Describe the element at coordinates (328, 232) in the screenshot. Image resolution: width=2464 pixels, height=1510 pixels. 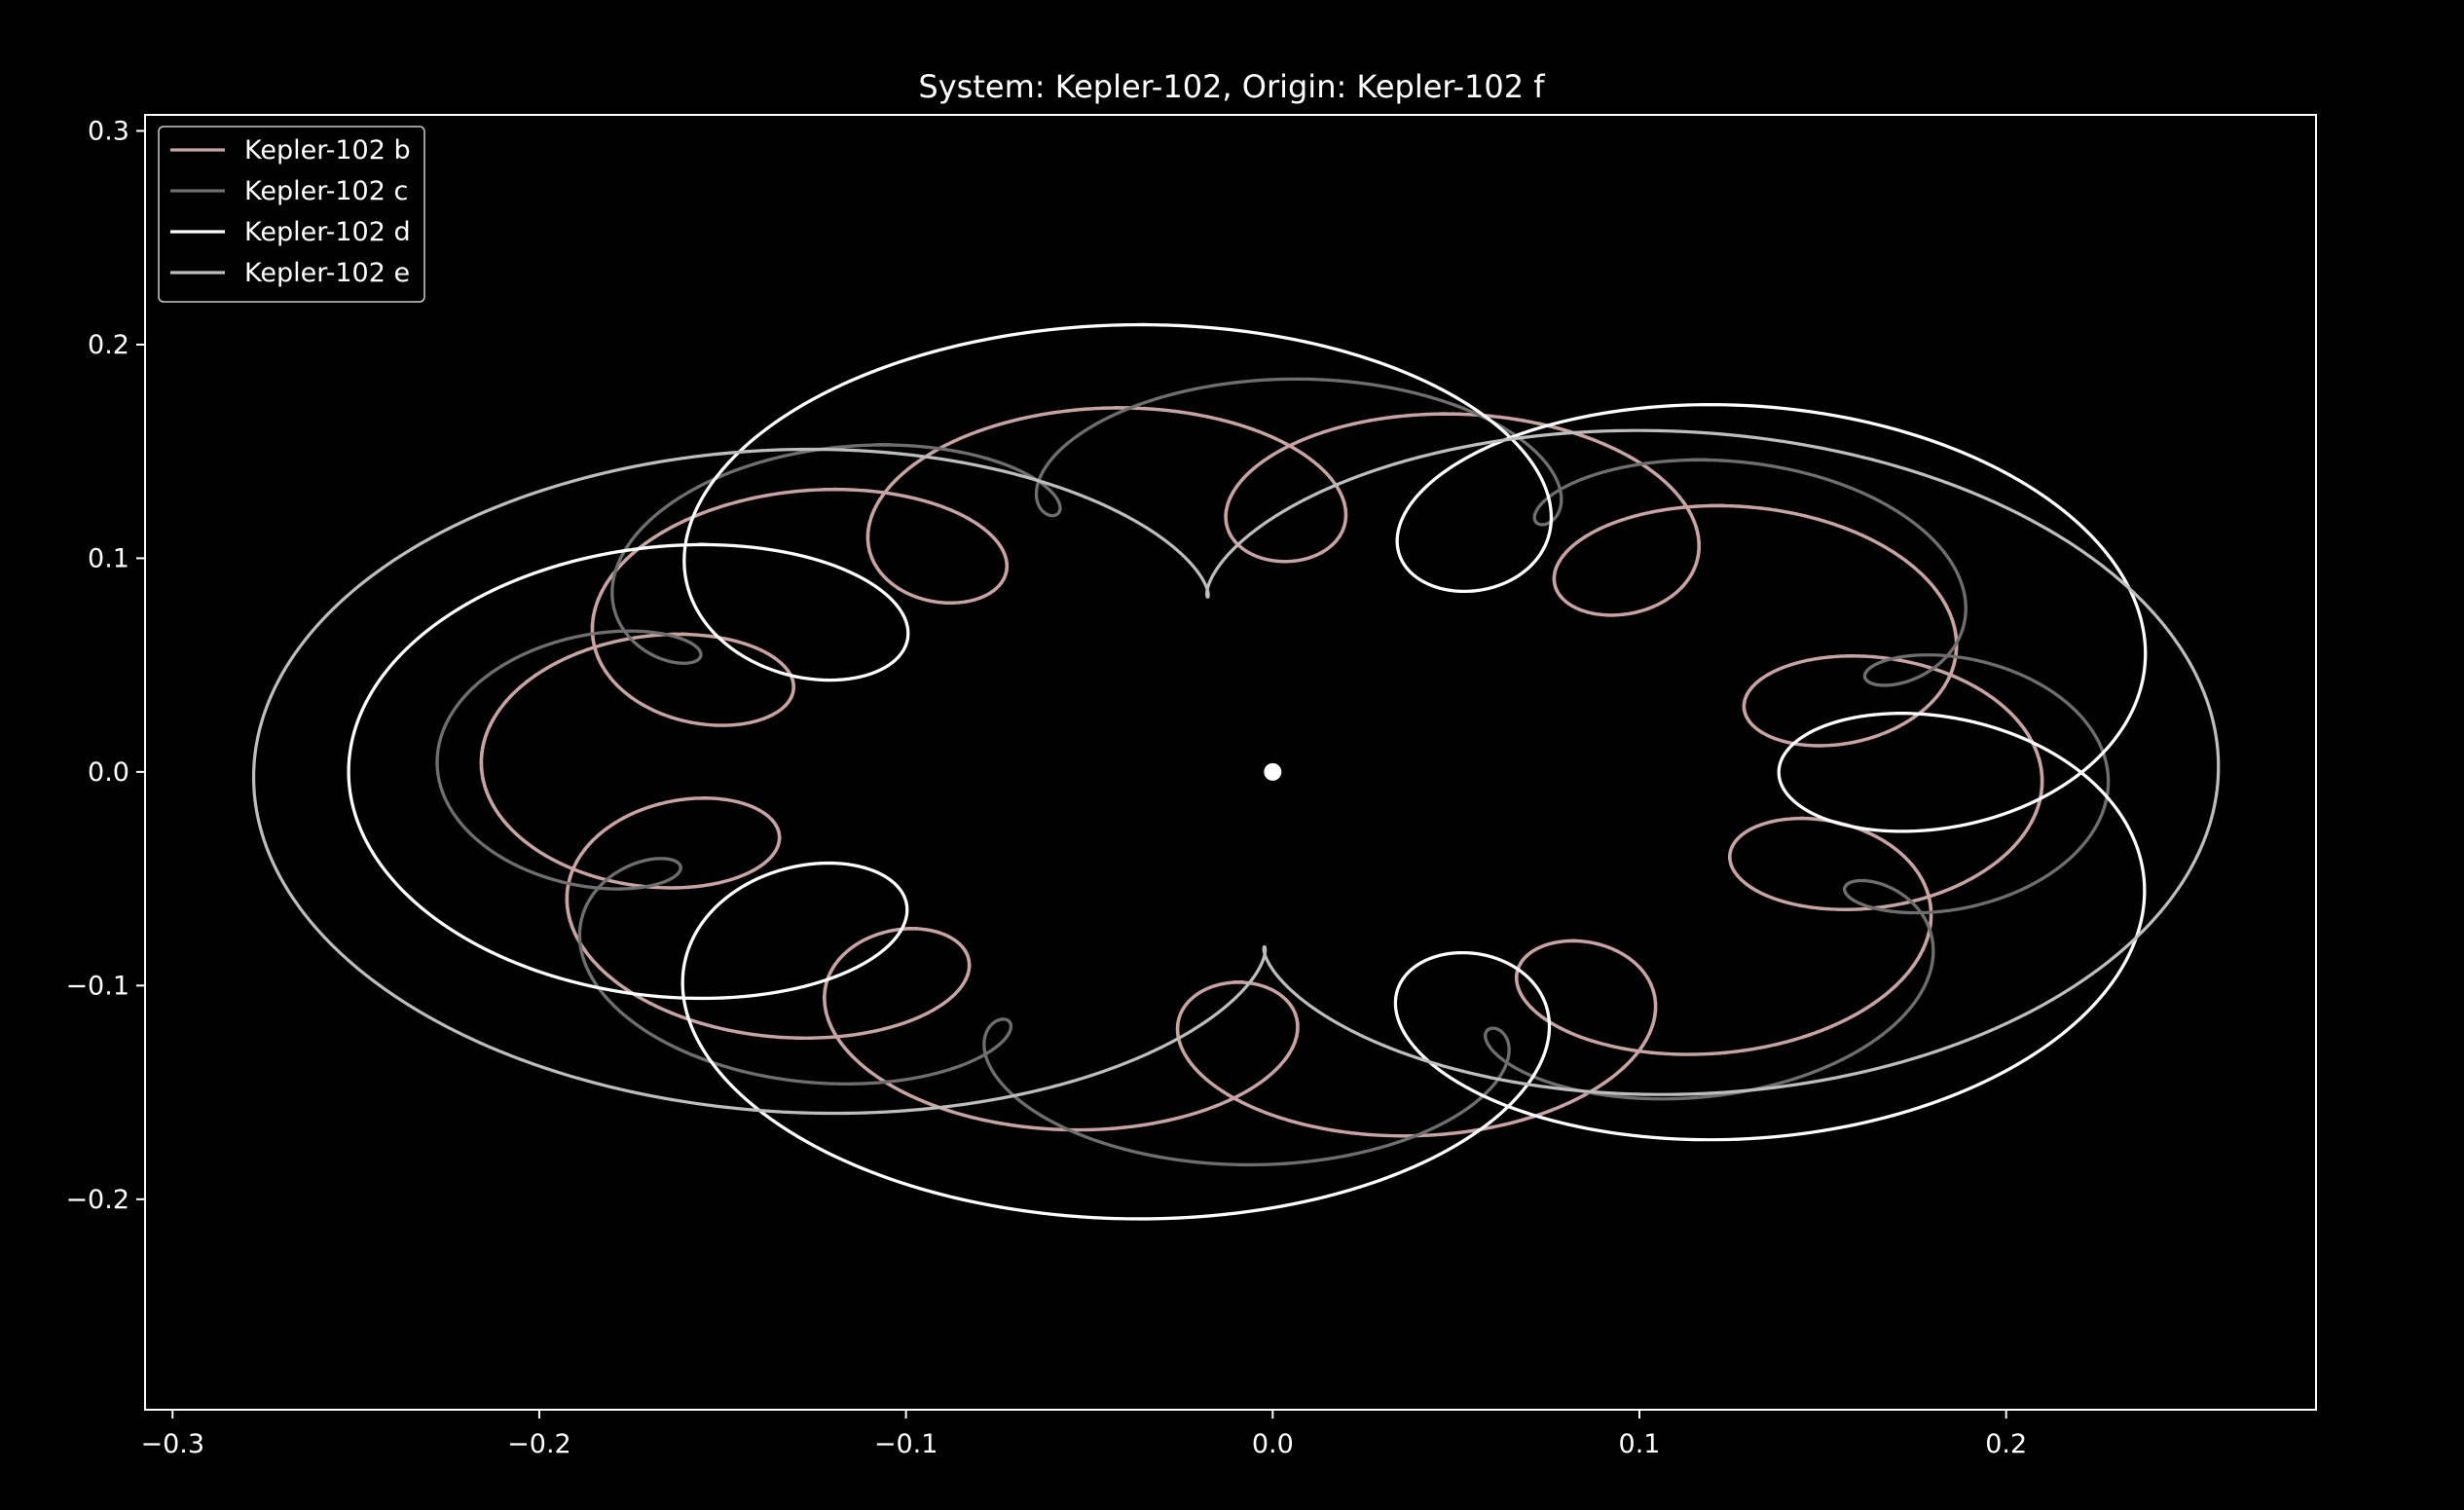
I see `legend-label: Kepler-102 d` at that location.